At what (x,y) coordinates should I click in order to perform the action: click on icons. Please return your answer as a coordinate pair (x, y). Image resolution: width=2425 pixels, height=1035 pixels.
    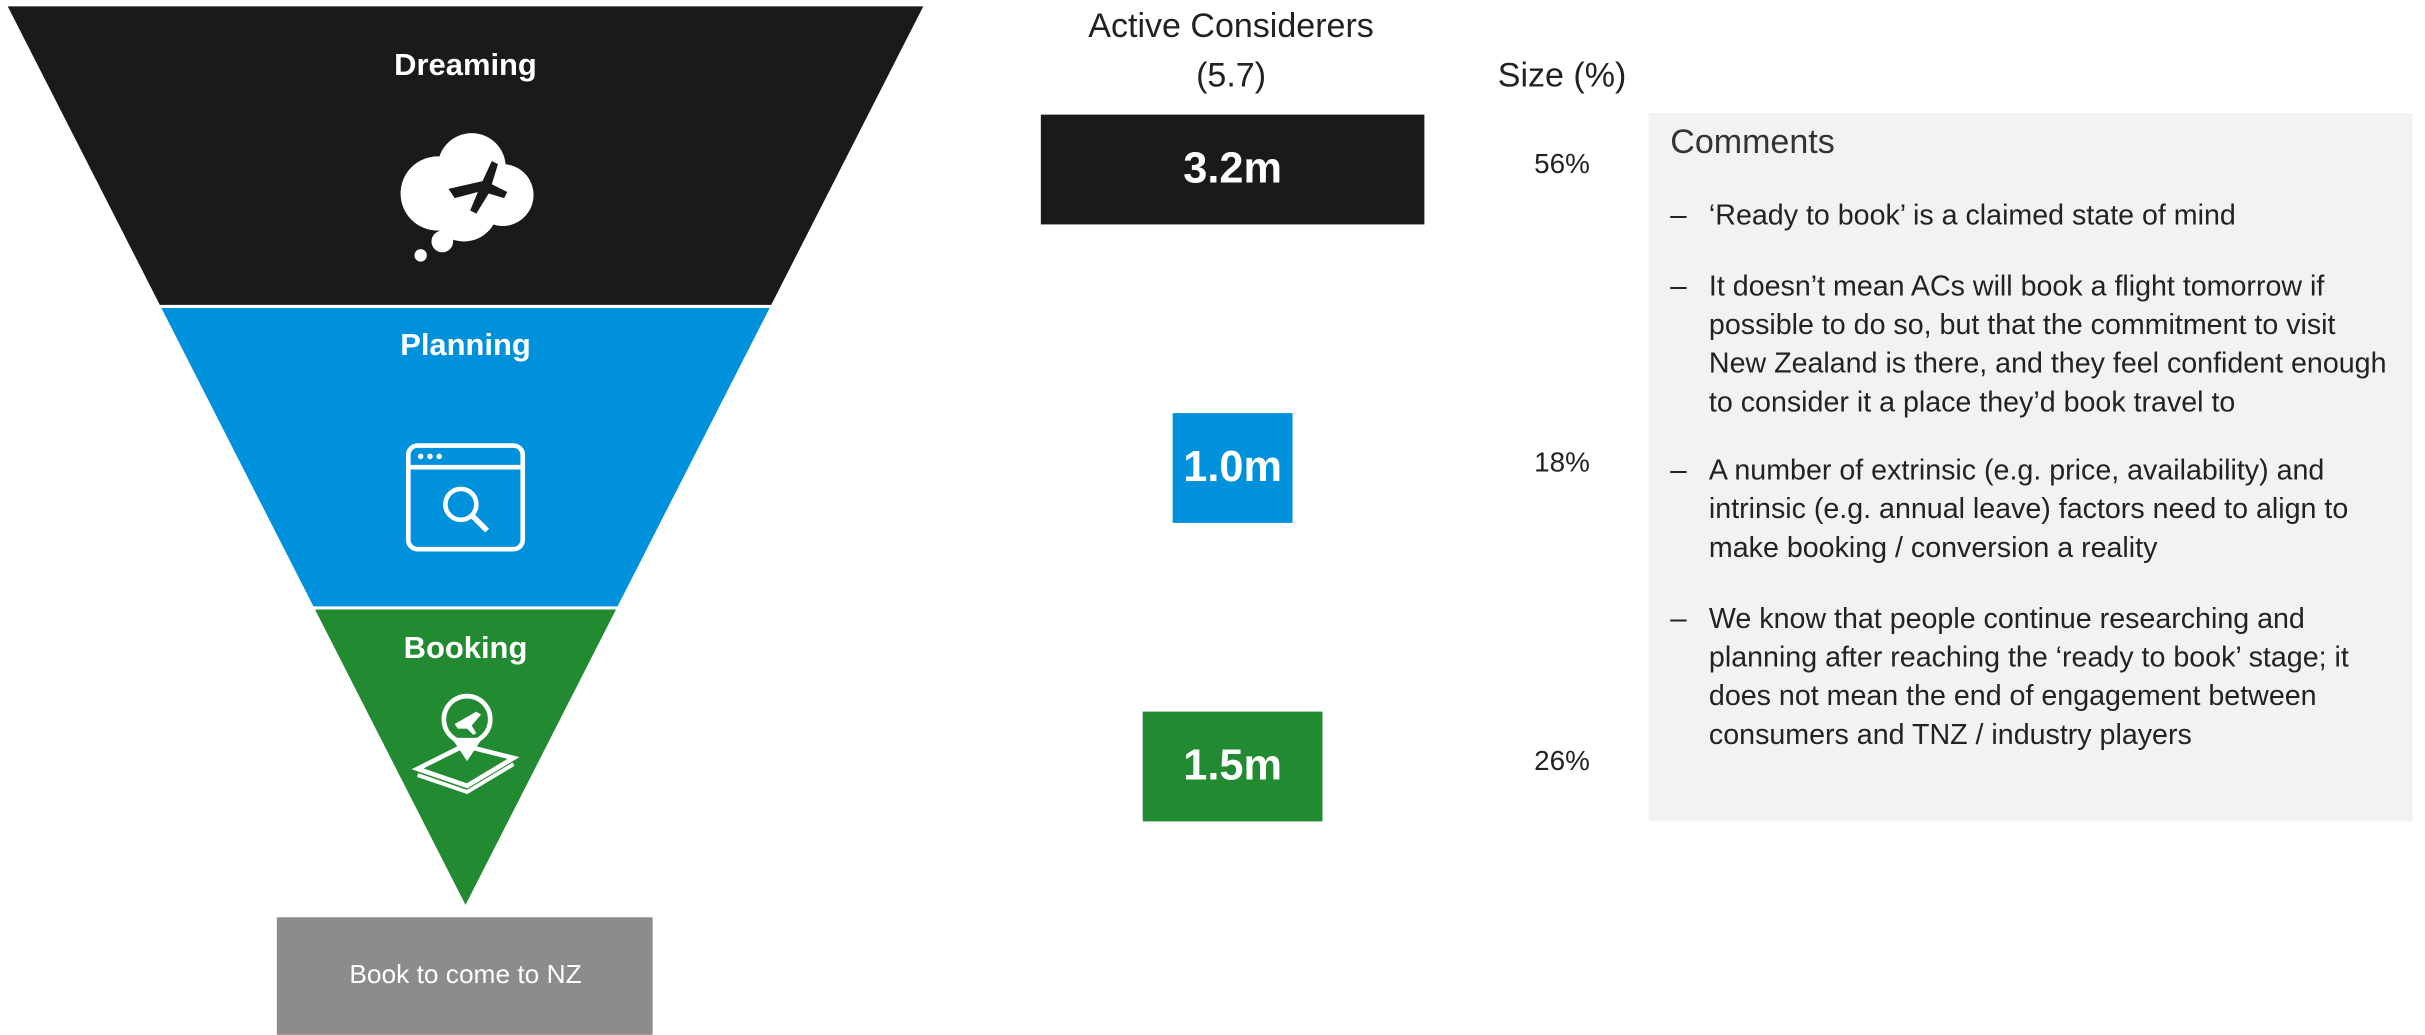
    Looking at the image, I should click on (467, 464).